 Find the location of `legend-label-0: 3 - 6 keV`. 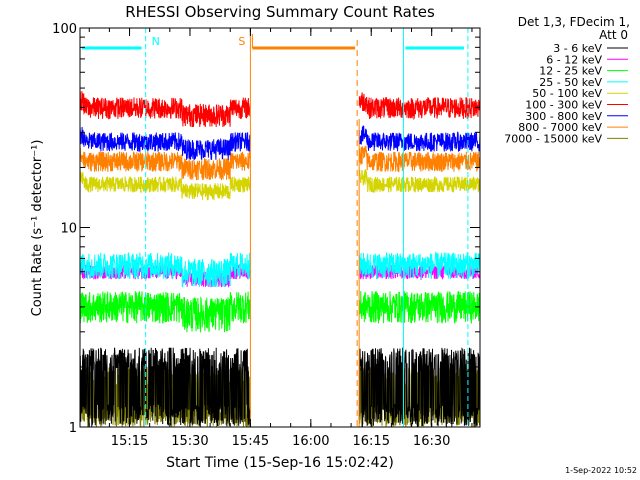

legend-label-0: 3 - 6 keV is located at coordinates (577, 48).